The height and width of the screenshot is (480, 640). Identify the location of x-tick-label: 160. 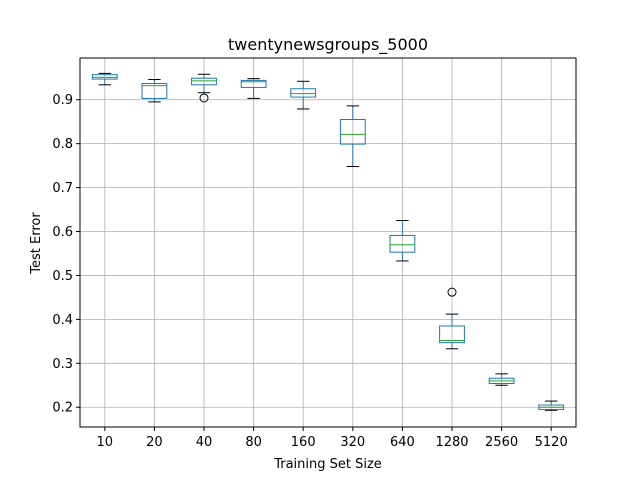
(303, 442).